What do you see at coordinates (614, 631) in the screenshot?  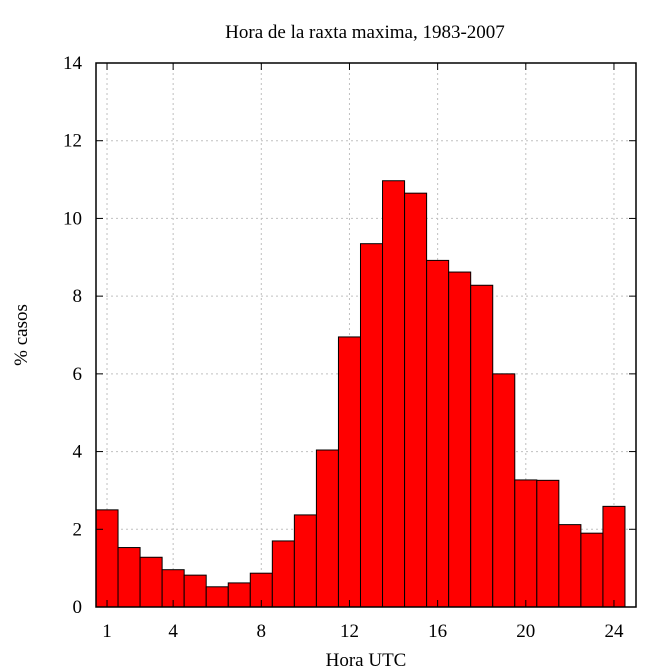 I see `x-tick-label: 24` at bounding box center [614, 631].